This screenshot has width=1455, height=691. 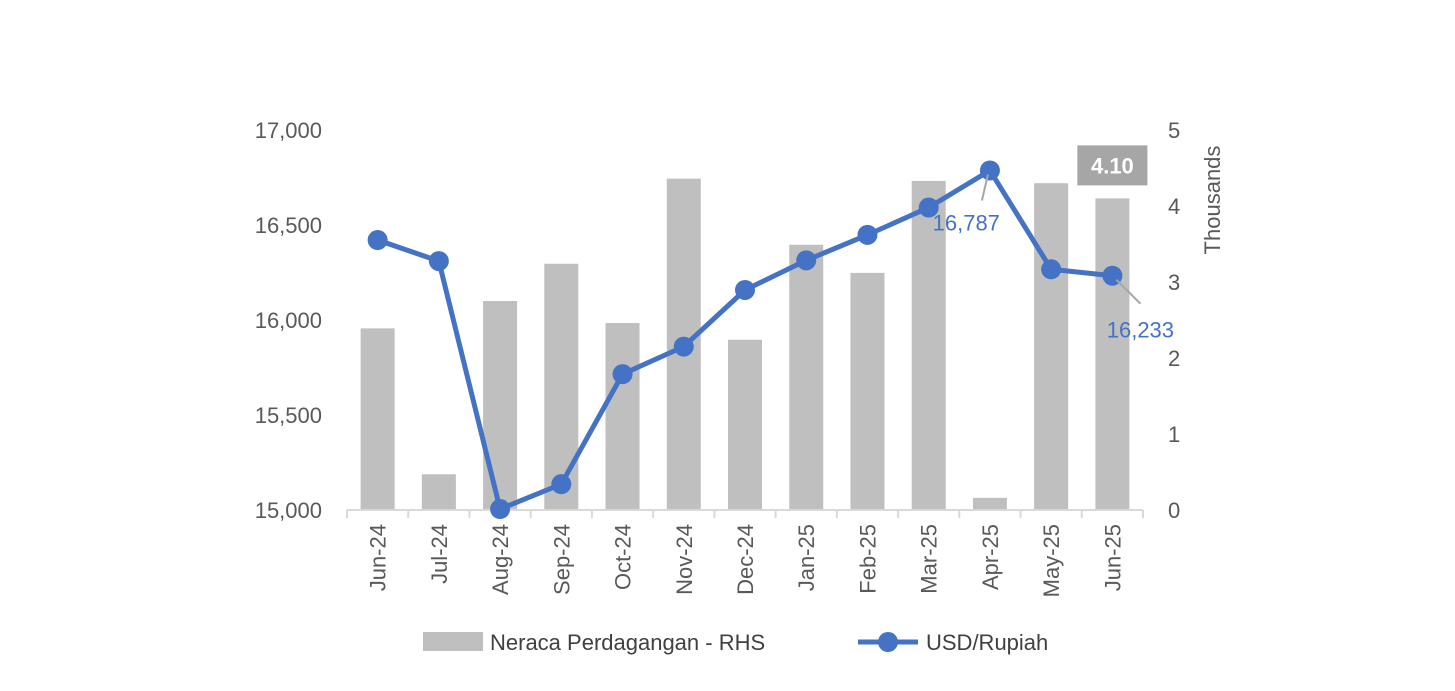 I want to click on x-tick-label-jan-25: Jan-25, so click(x=806, y=557).